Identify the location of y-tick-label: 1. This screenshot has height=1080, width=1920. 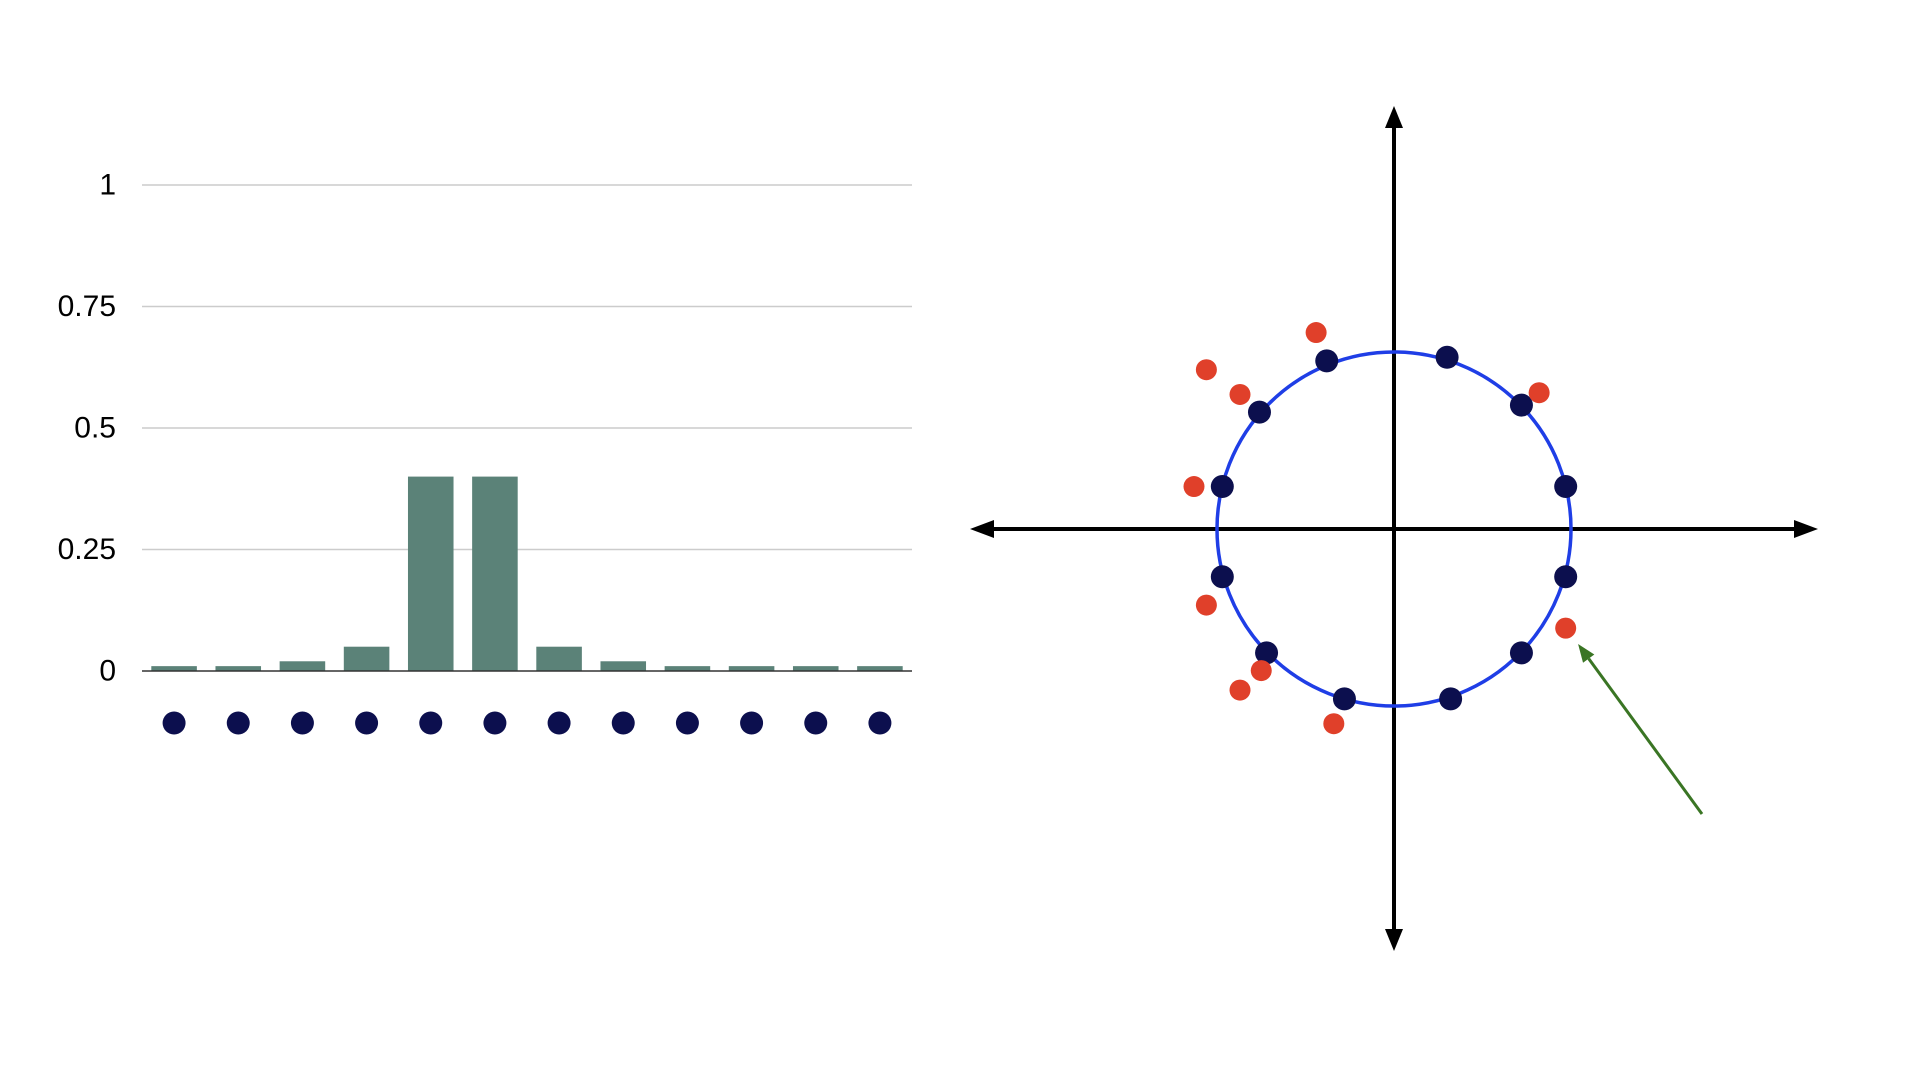
(107, 185).